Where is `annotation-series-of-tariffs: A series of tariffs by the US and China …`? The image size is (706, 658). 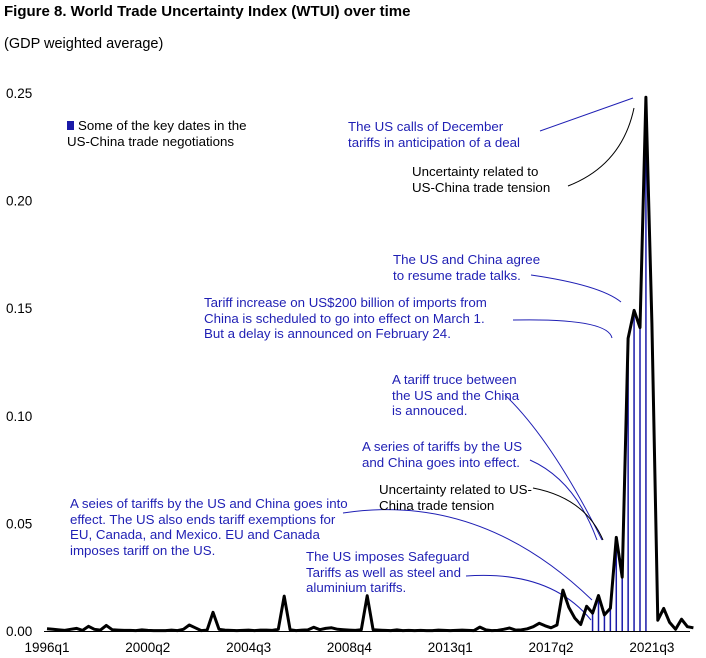 annotation-series-of-tariffs: A series of tariffs by the US and China … is located at coordinates (442, 454).